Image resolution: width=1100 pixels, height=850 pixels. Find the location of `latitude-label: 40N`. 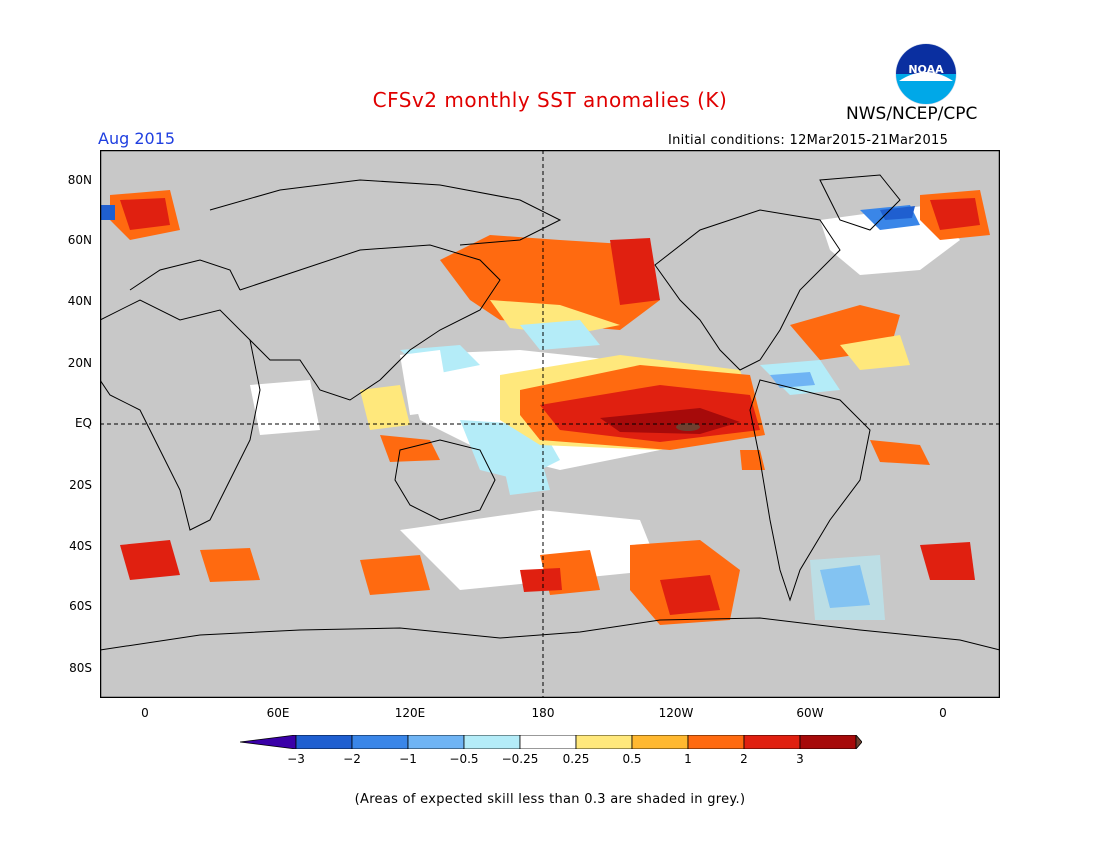

latitude-label: 40N is located at coordinates (79, 301).